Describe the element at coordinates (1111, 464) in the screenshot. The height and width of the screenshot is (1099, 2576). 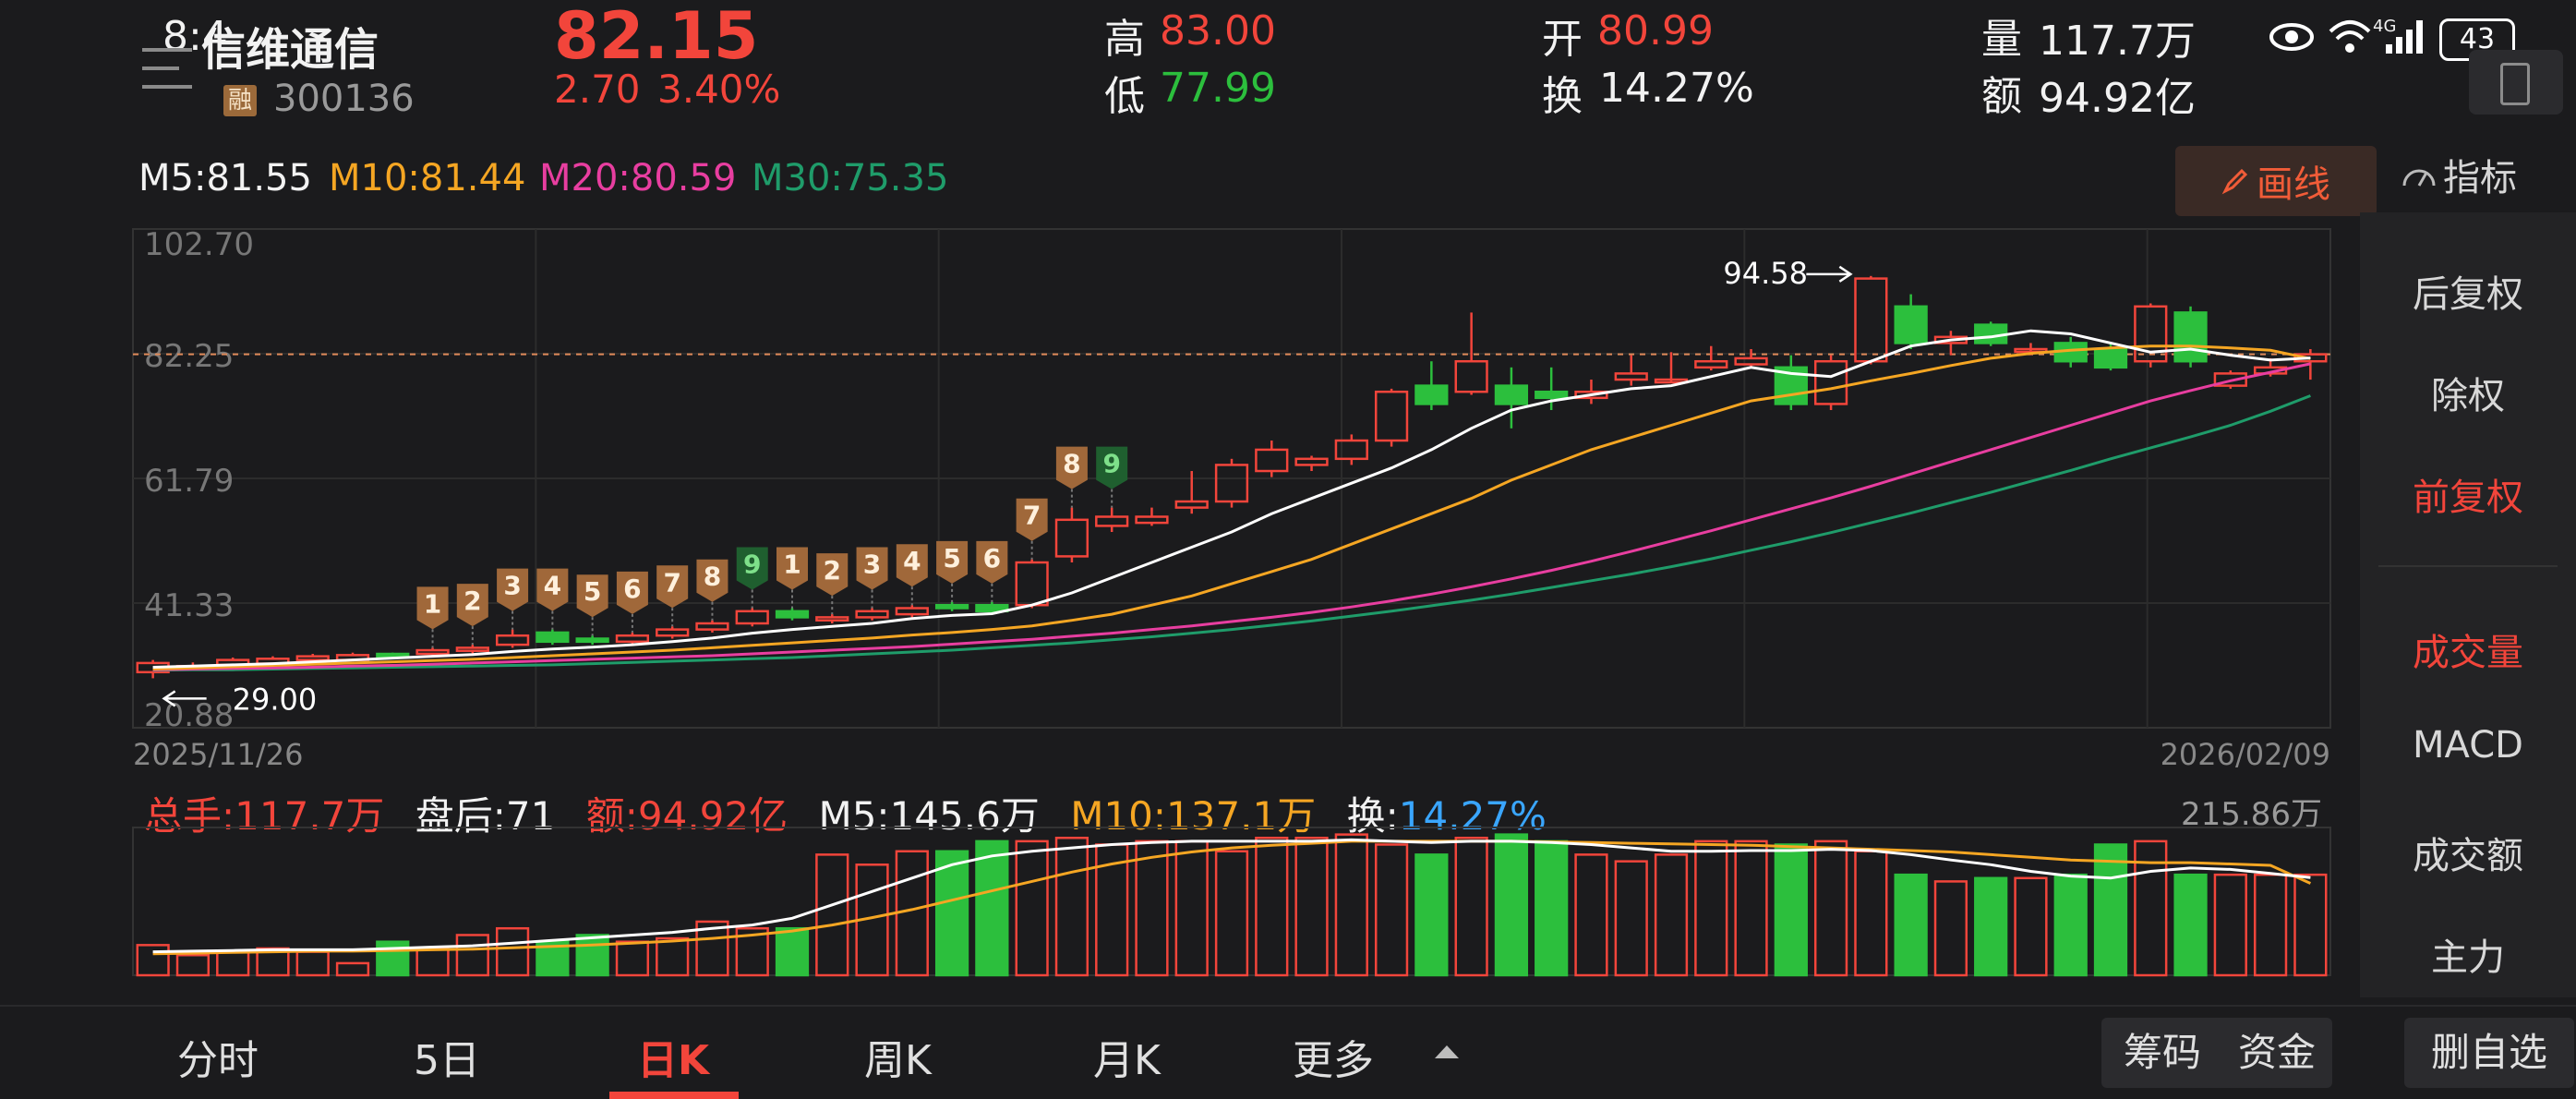
I see `signal-label: 9` at that location.